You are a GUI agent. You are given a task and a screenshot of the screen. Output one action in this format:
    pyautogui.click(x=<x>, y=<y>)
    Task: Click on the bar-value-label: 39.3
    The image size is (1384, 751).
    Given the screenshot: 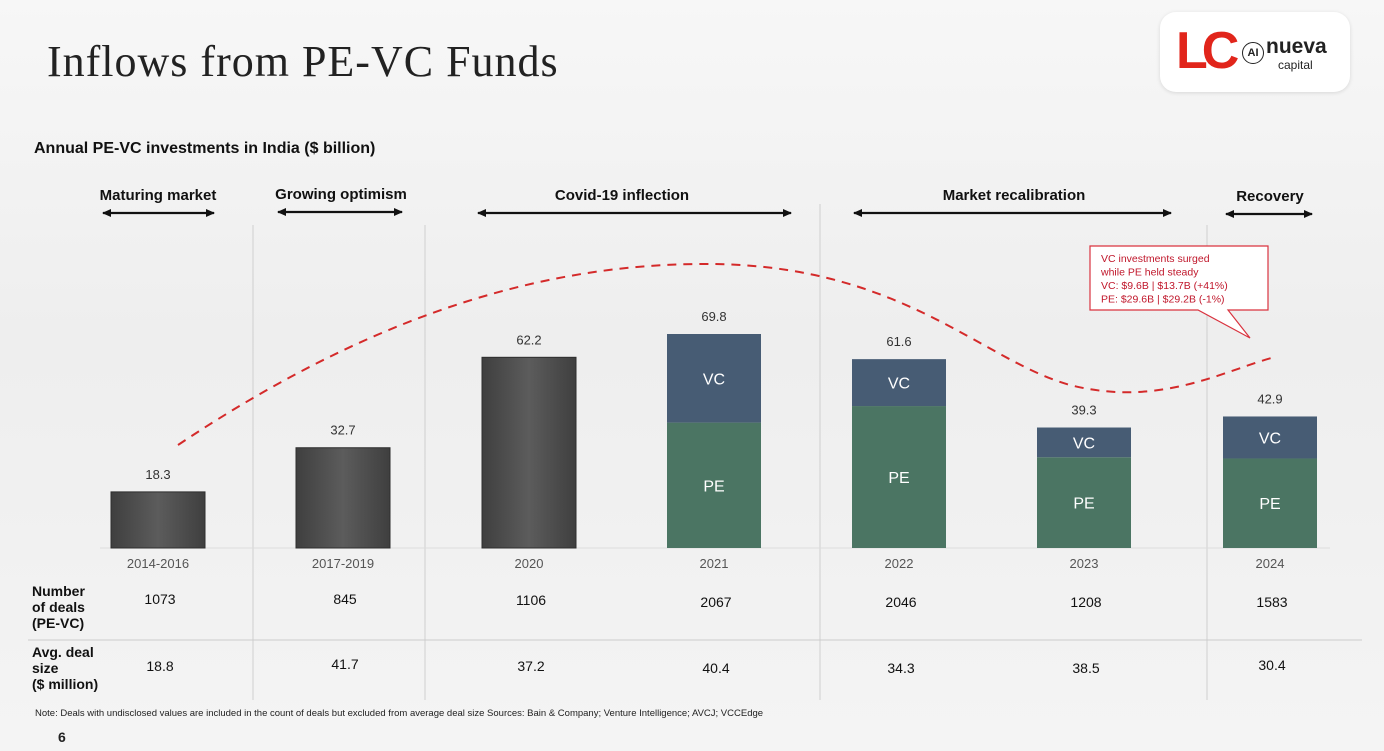 What is the action you would take?
    pyautogui.click(x=1083, y=410)
    